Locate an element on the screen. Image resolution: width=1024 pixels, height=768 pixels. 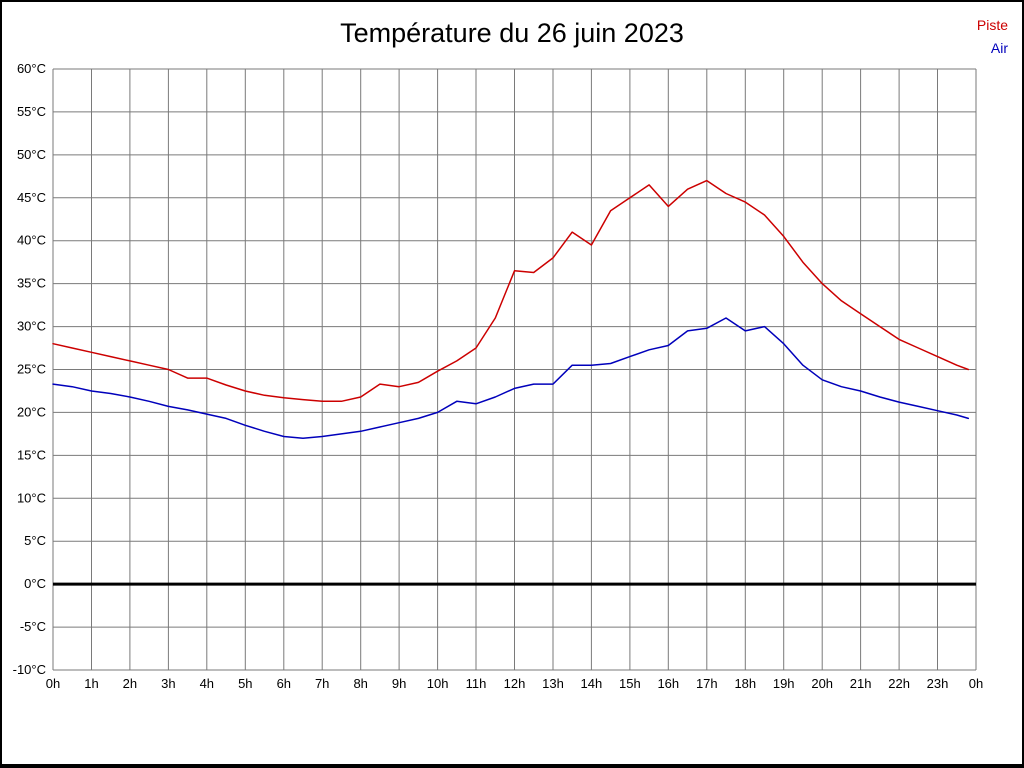
x-tick-label: 12h is located at coordinates (515, 683).